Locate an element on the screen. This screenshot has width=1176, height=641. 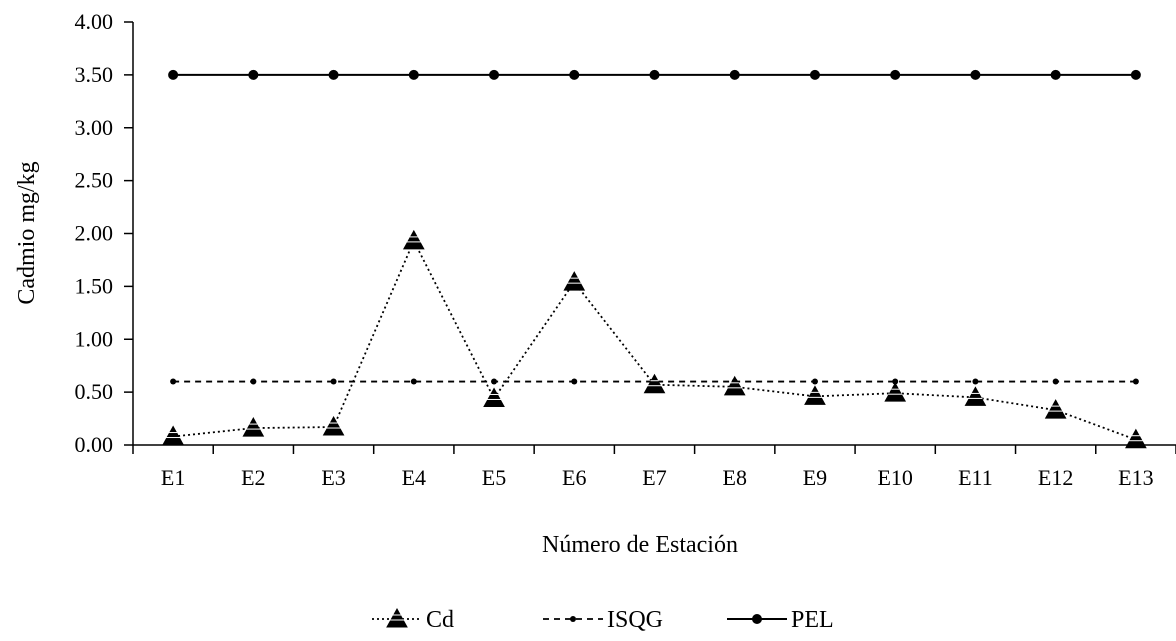
x-tick-label: E2 is located at coordinates (253, 477).